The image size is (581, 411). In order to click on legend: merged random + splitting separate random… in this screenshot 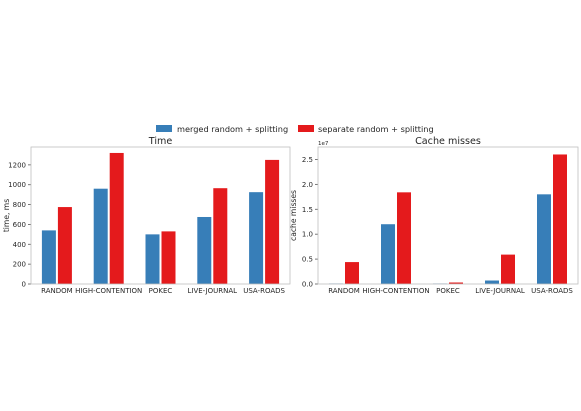, I will do `click(295, 129)`.